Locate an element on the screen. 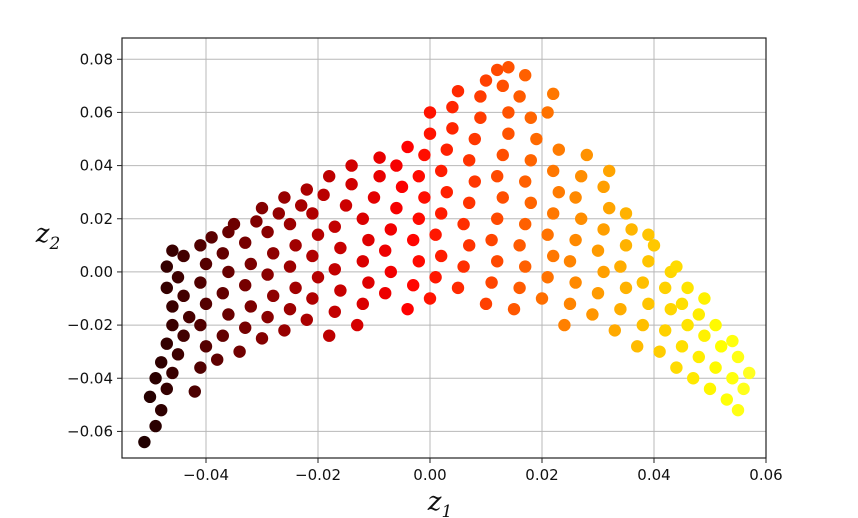 The image size is (858, 518). y-tick-label: 0.00 is located at coordinates (96, 272).